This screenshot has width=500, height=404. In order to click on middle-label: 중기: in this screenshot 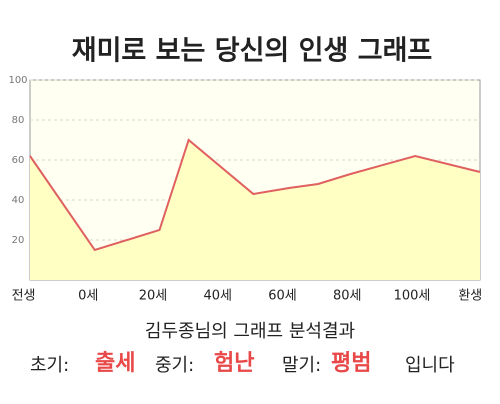, I will do `click(174, 365)`.